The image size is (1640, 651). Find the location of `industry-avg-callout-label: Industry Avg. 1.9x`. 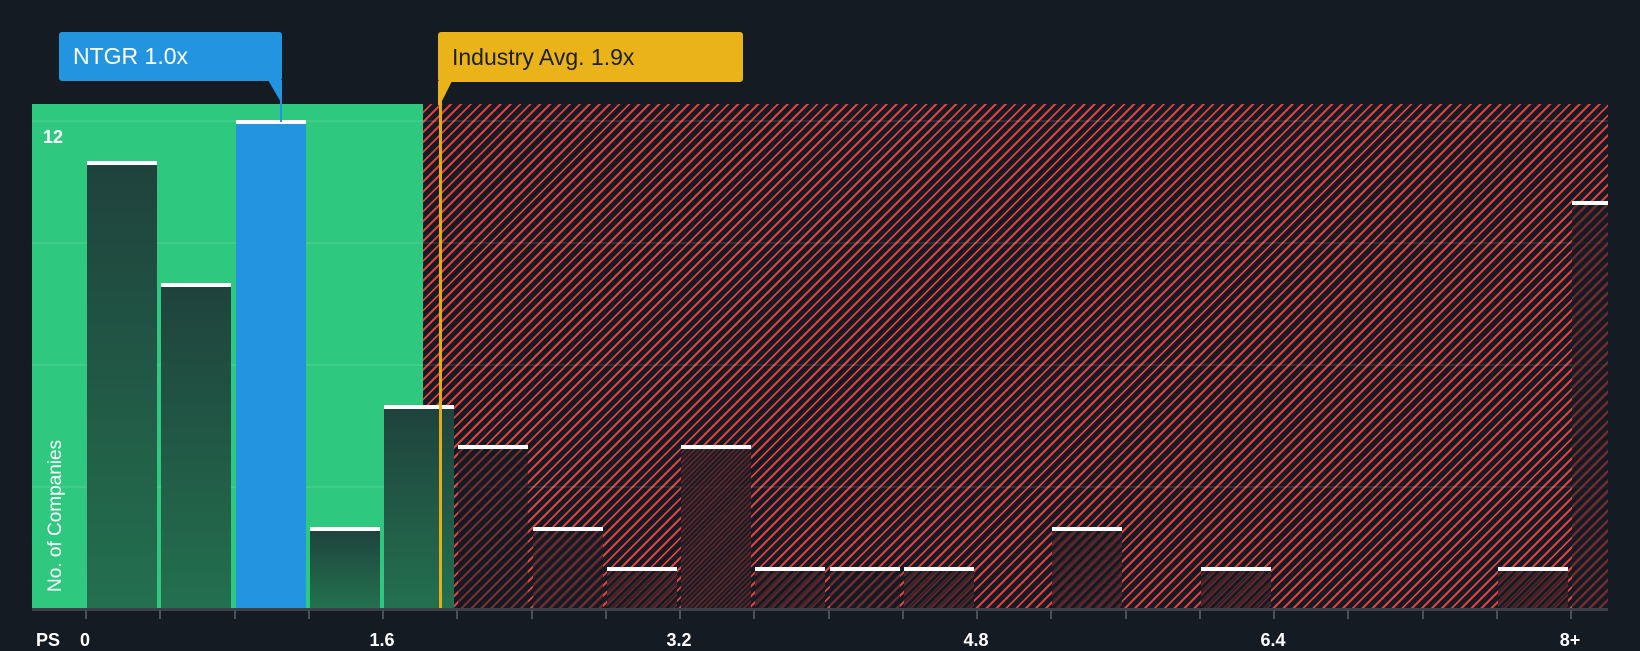

industry-avg-callout-label: Industry Avg. 1.9x is located at coordinates (543, 56).